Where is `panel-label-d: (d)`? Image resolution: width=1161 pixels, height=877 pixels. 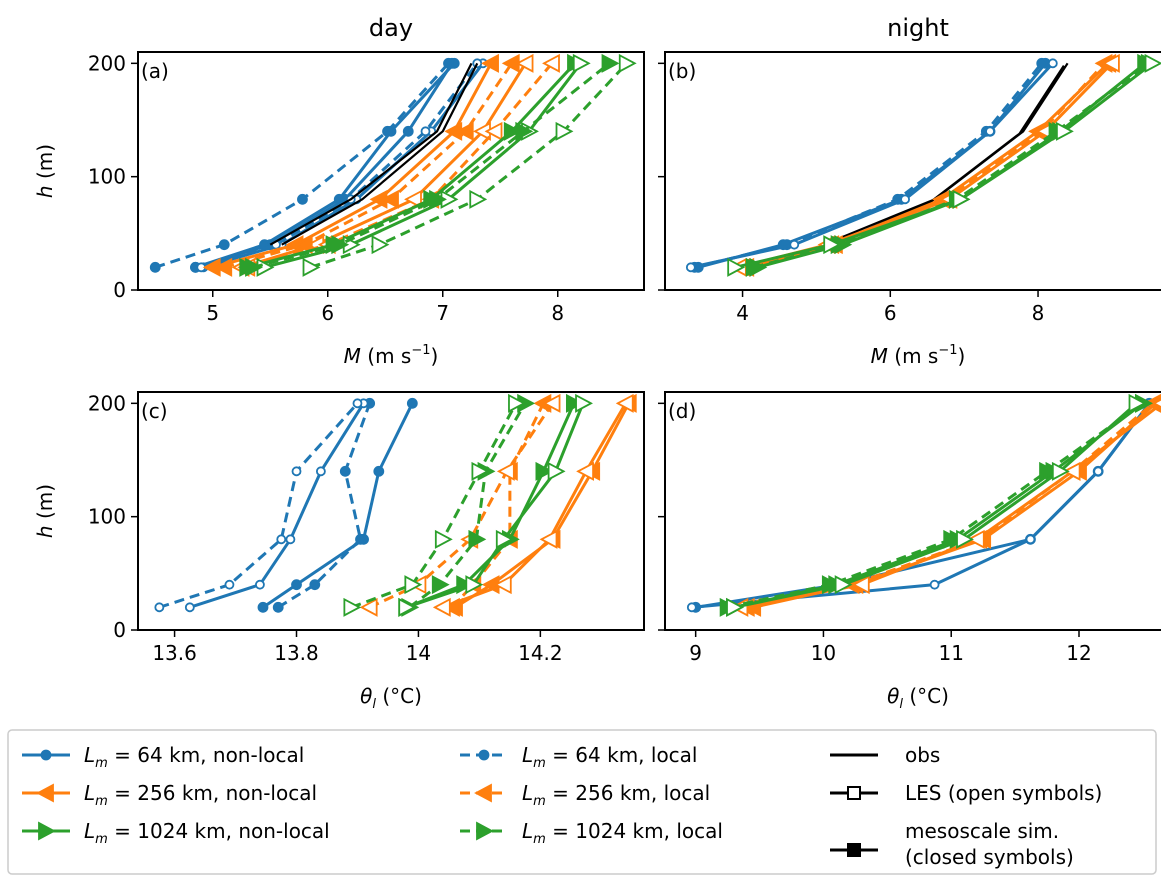 panel-label-d: (d) is located at coordinates (682, 411).